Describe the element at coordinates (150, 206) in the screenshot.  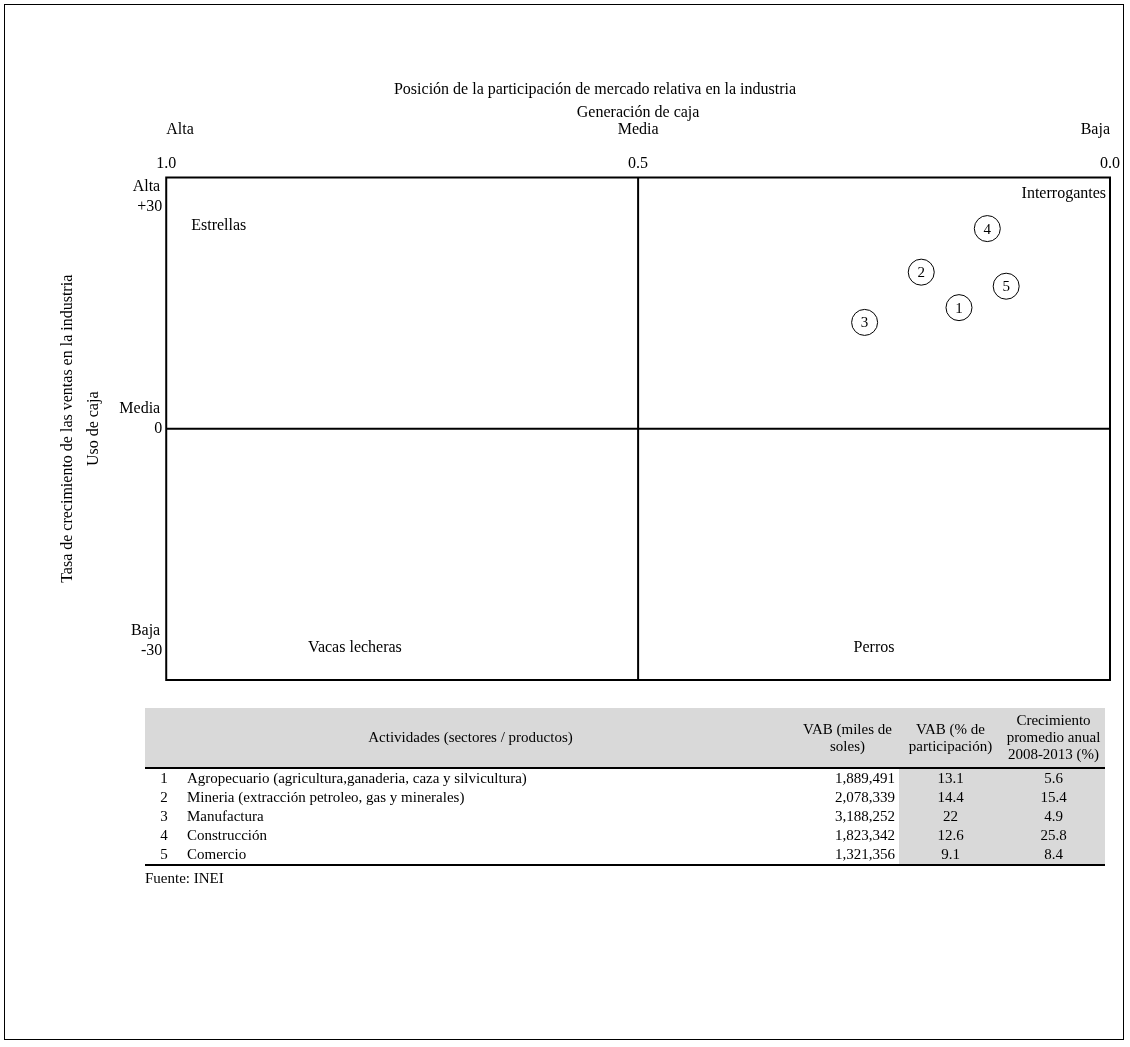
I see `y-tick-label: +30` at that location.